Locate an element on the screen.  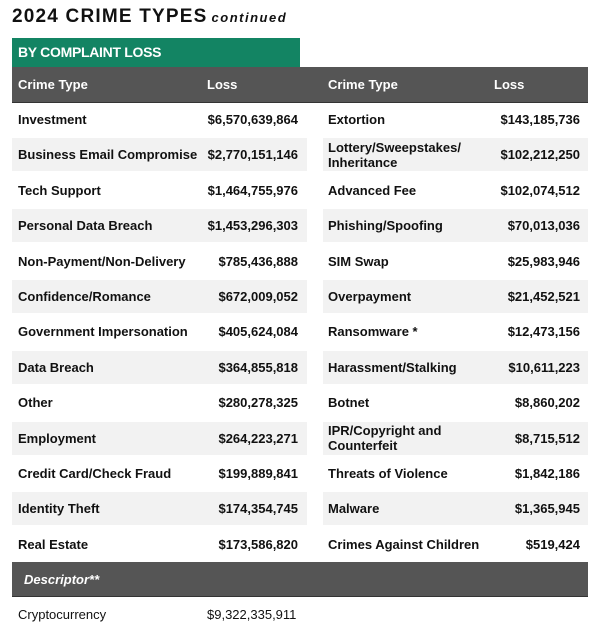
left-cell: Business Email Compromise $2,770,151,146 is located at coordinates (159, 155).